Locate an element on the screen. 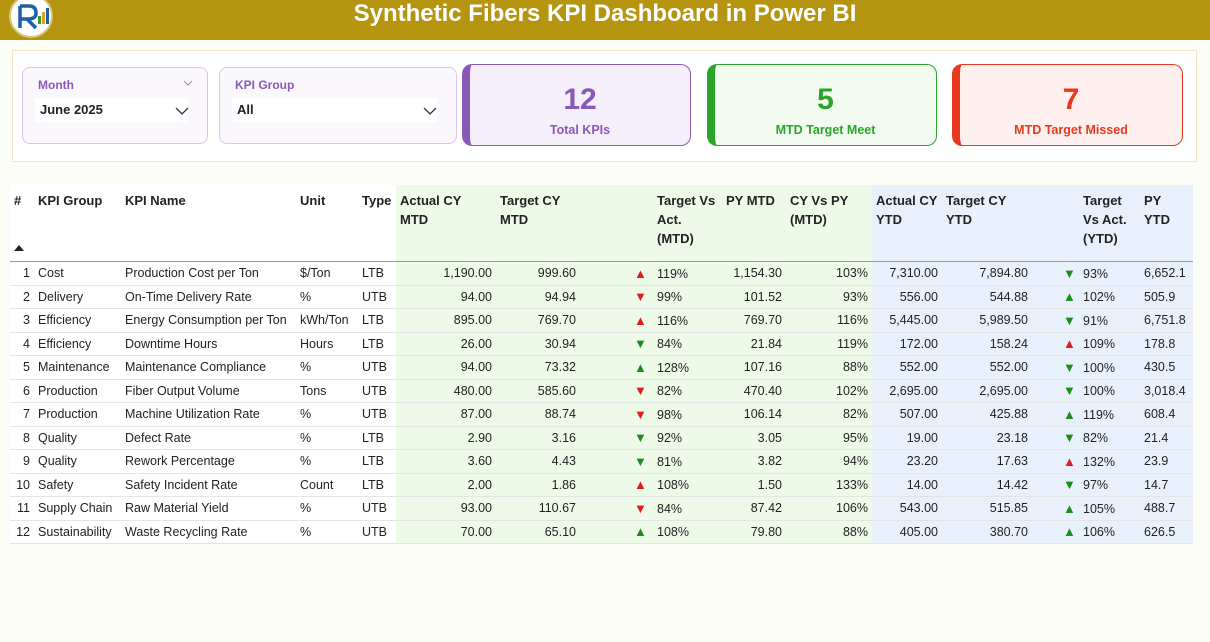 This screenshot has width=1210, height=642. variance-cell: ▲ 105% is located at coordinates (1086, 508).